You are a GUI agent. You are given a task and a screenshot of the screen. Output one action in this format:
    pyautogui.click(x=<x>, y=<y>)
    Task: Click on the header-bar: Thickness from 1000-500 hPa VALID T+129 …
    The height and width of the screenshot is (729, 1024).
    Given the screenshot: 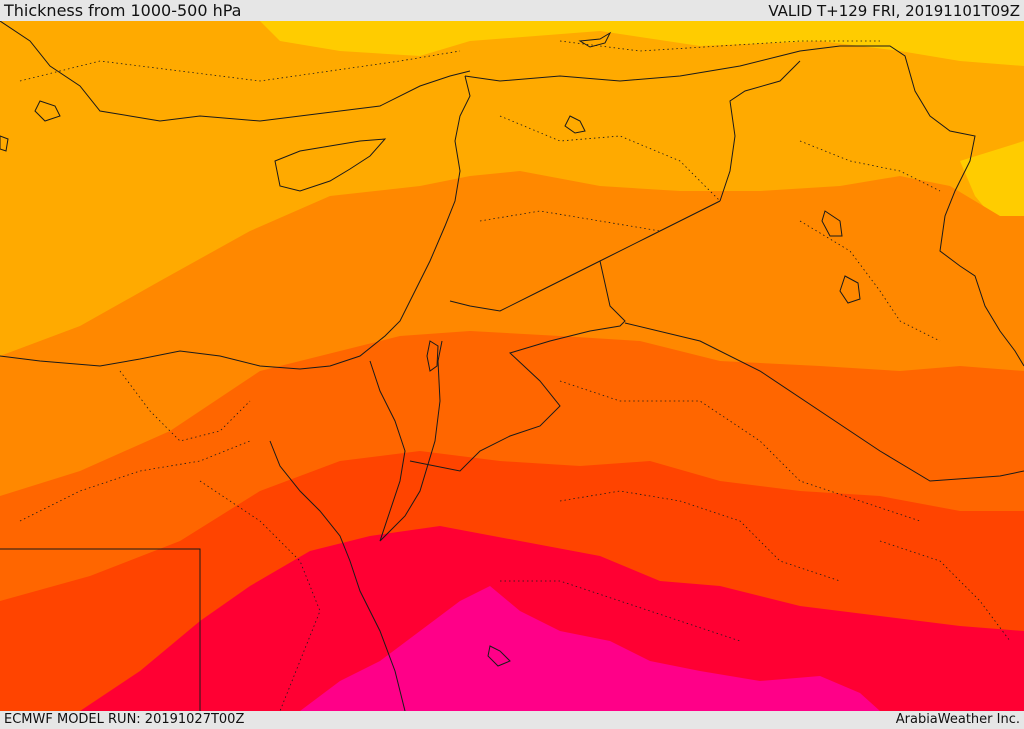 What is the action you would take?
    pyautogui.click(x=512, y=10)
    